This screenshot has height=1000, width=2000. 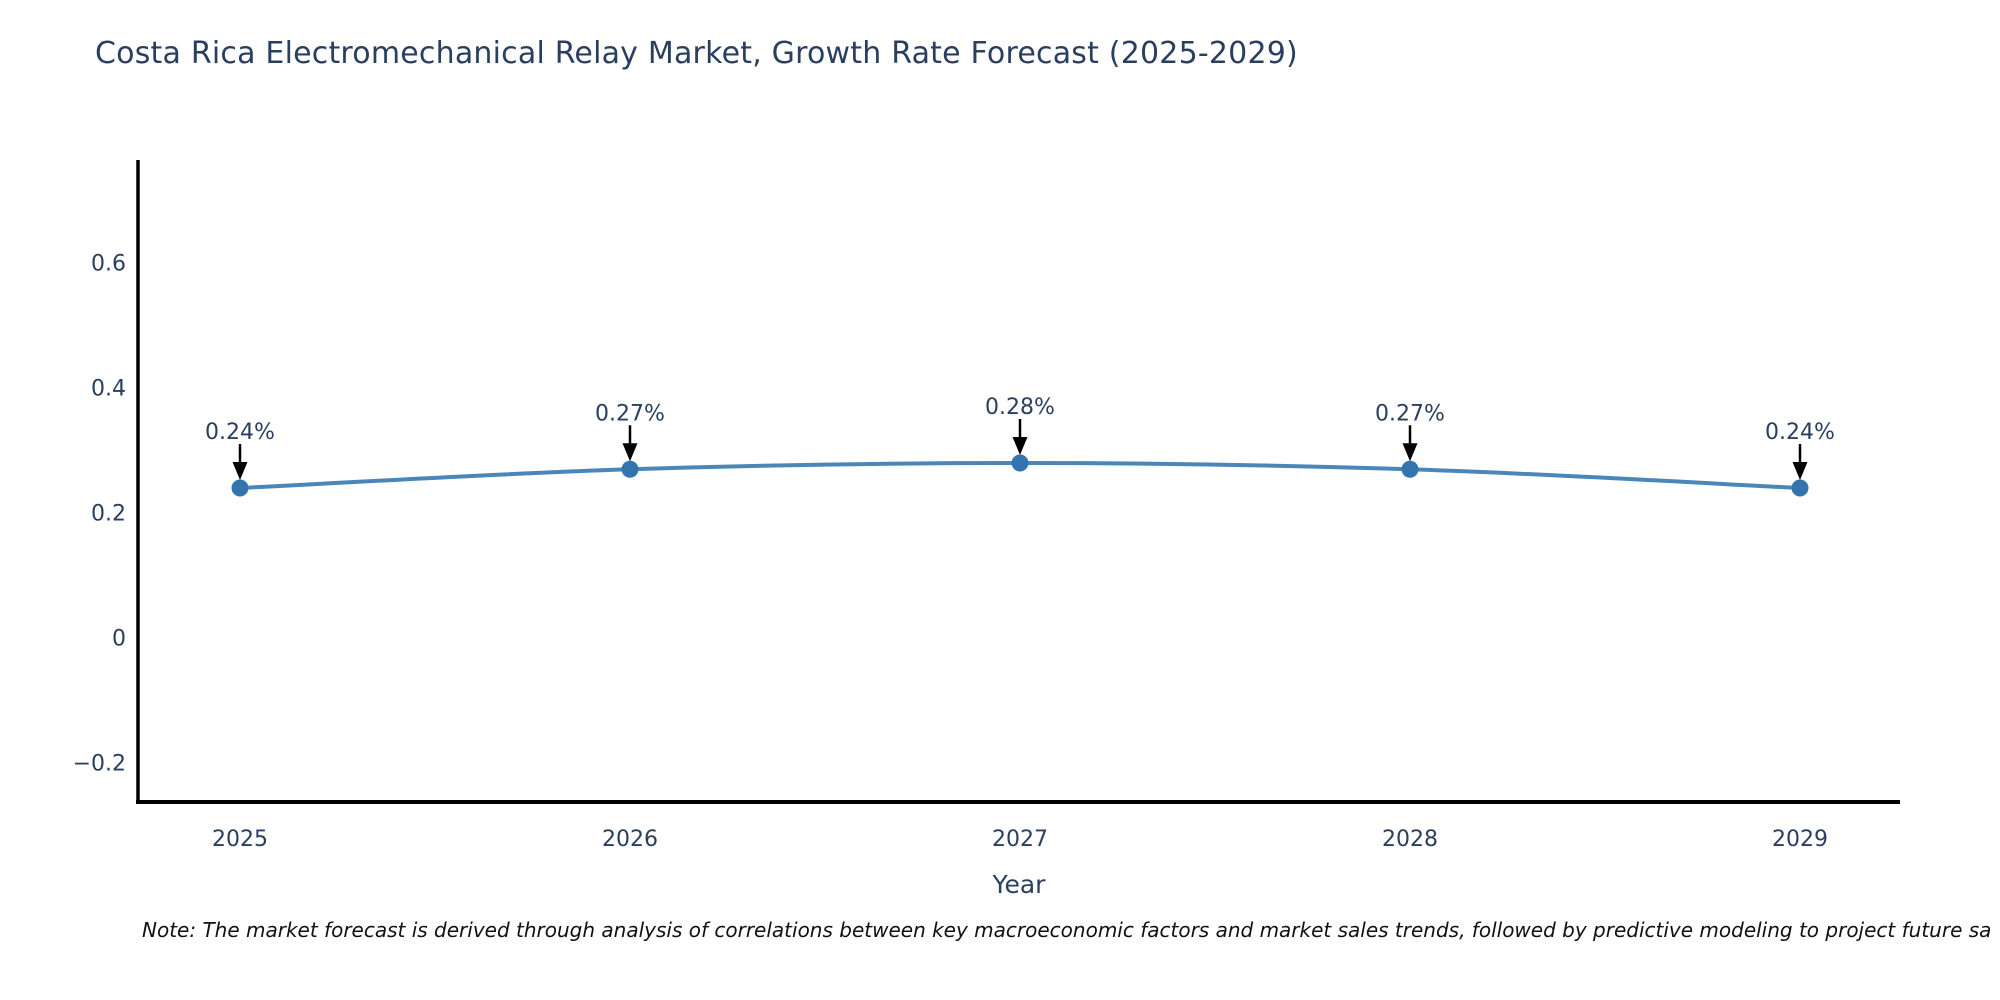 I want to click on x-tick-label: 2027, so click(x=1020, y=839).